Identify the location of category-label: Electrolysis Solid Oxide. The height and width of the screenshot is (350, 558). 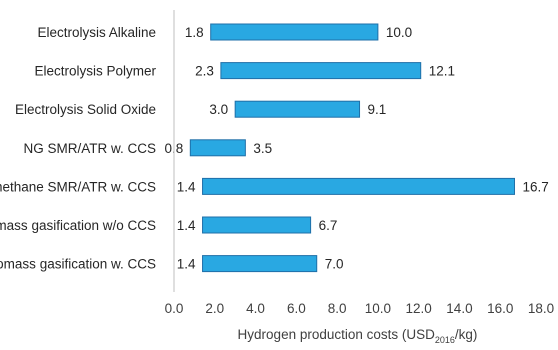
(85, 109).